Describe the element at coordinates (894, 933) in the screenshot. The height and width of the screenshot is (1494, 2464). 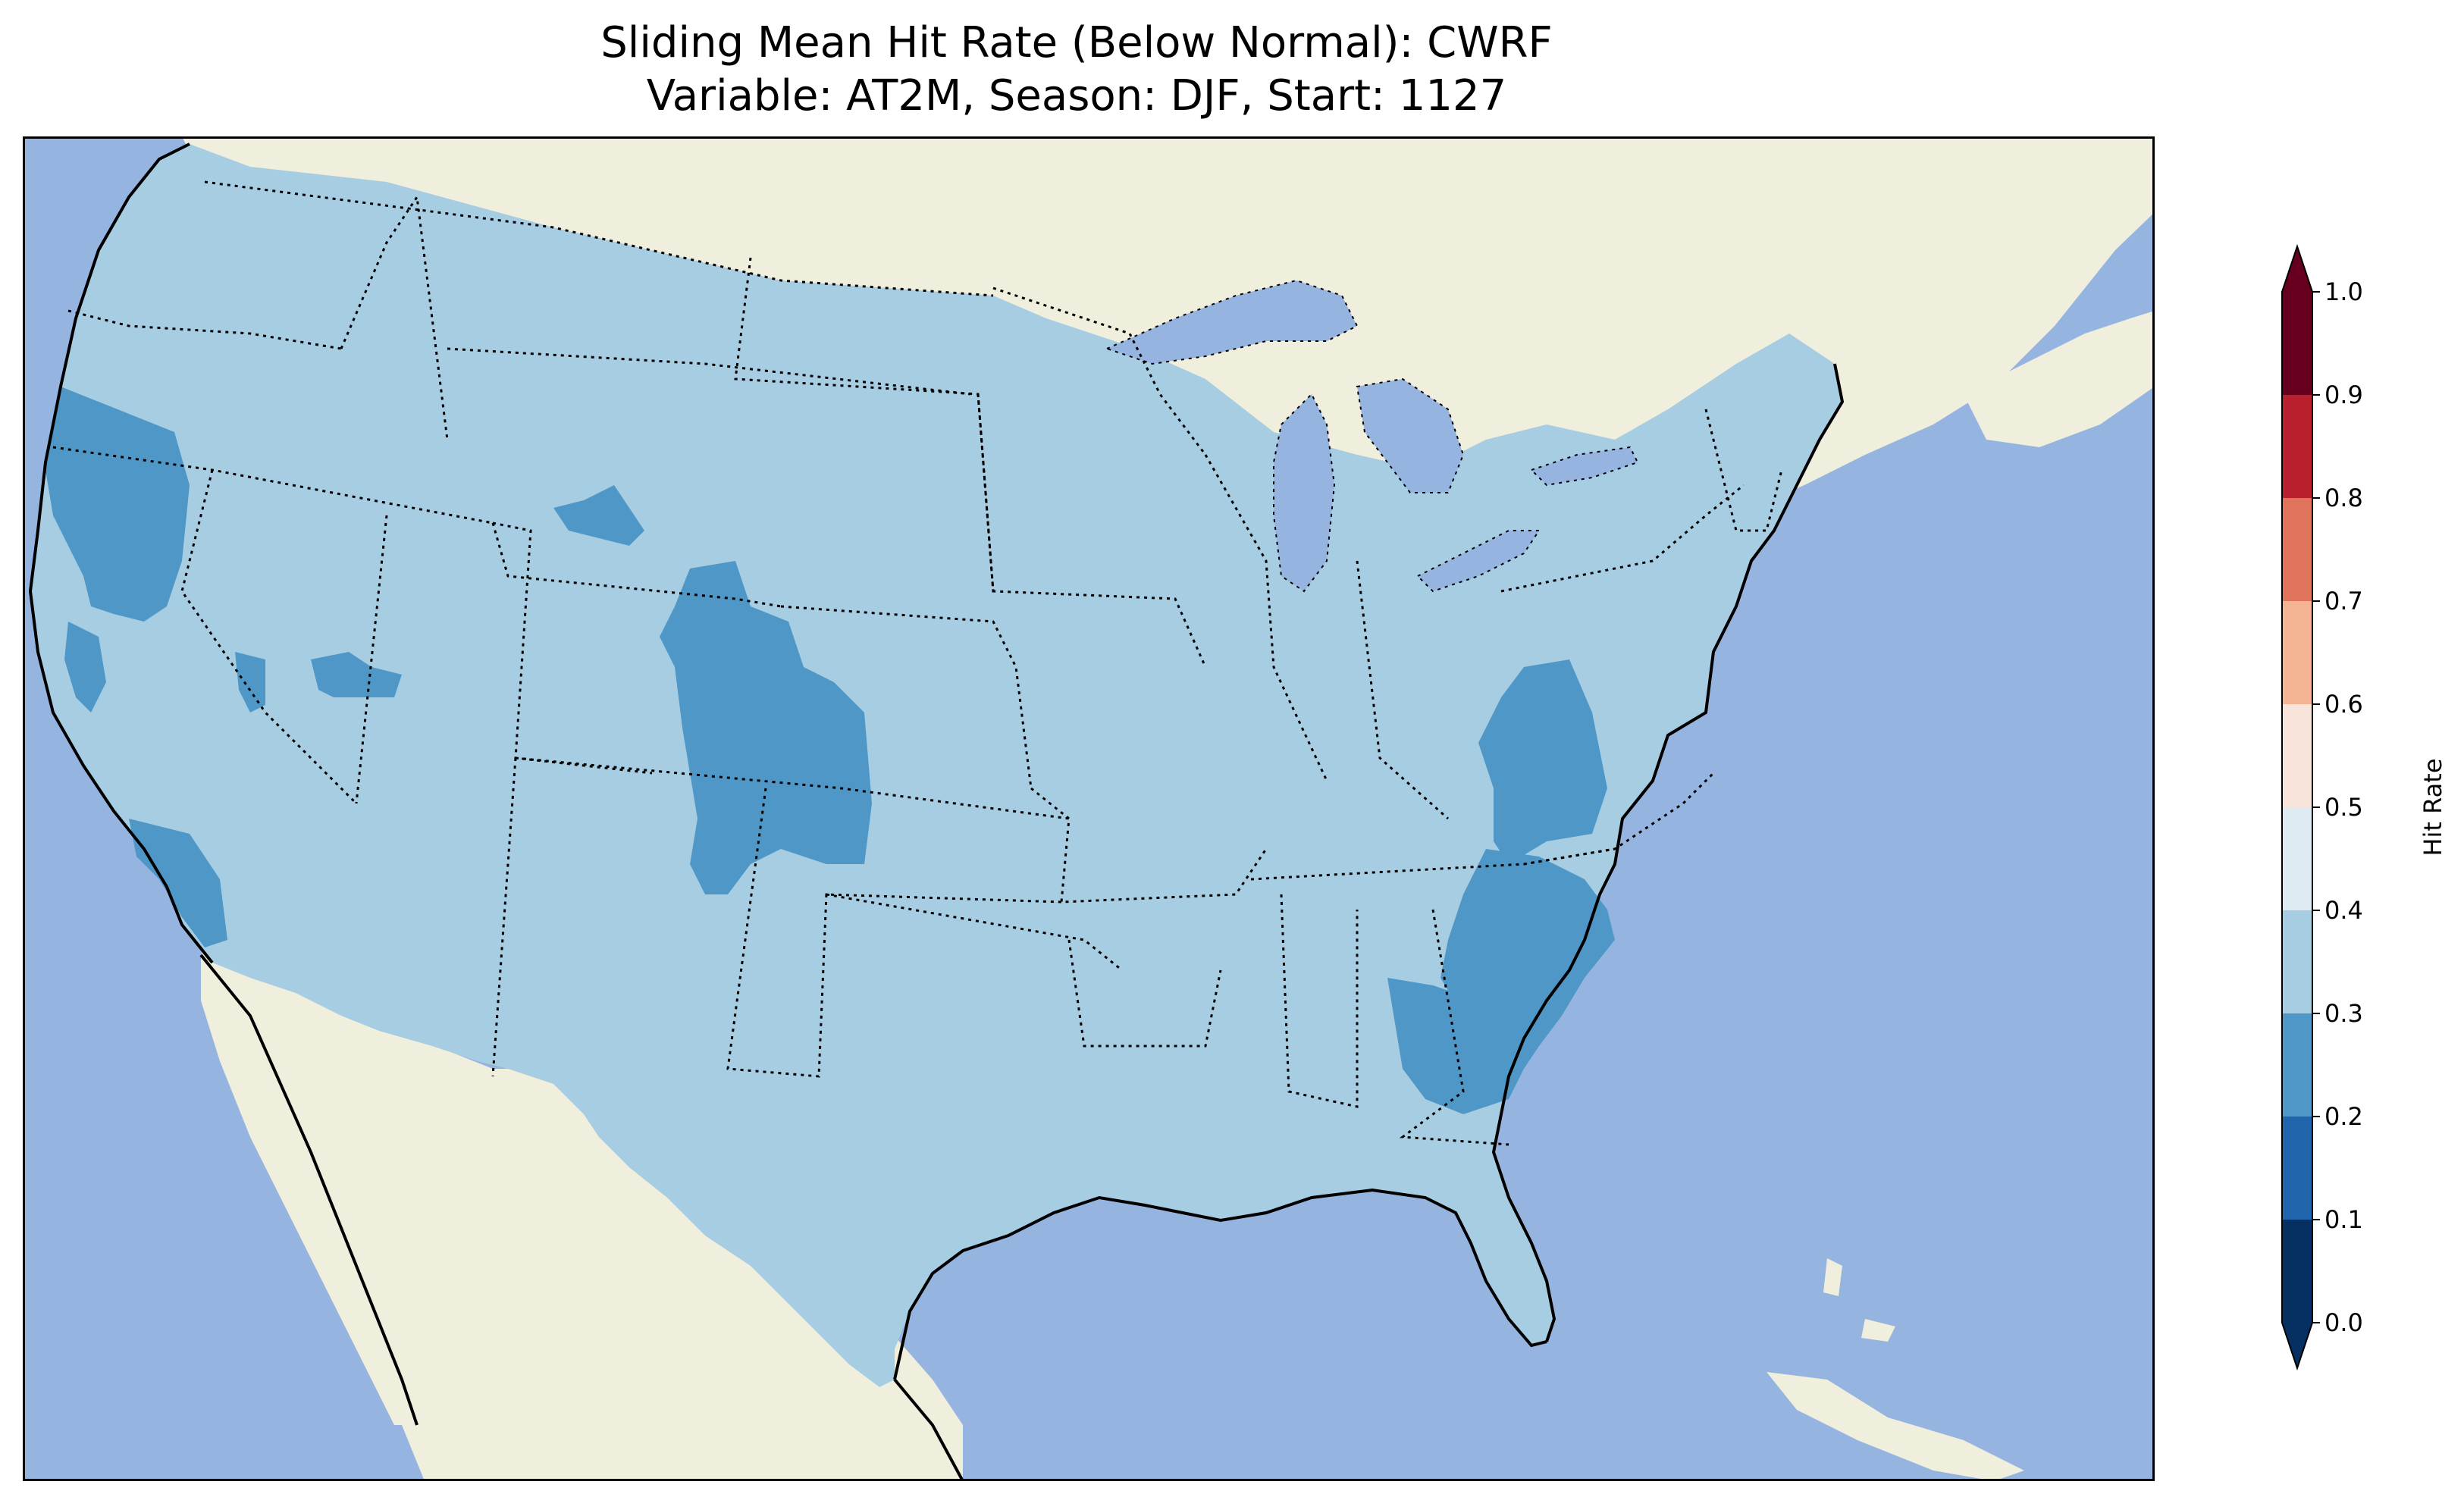
I see `border-nm-tx` at that location.